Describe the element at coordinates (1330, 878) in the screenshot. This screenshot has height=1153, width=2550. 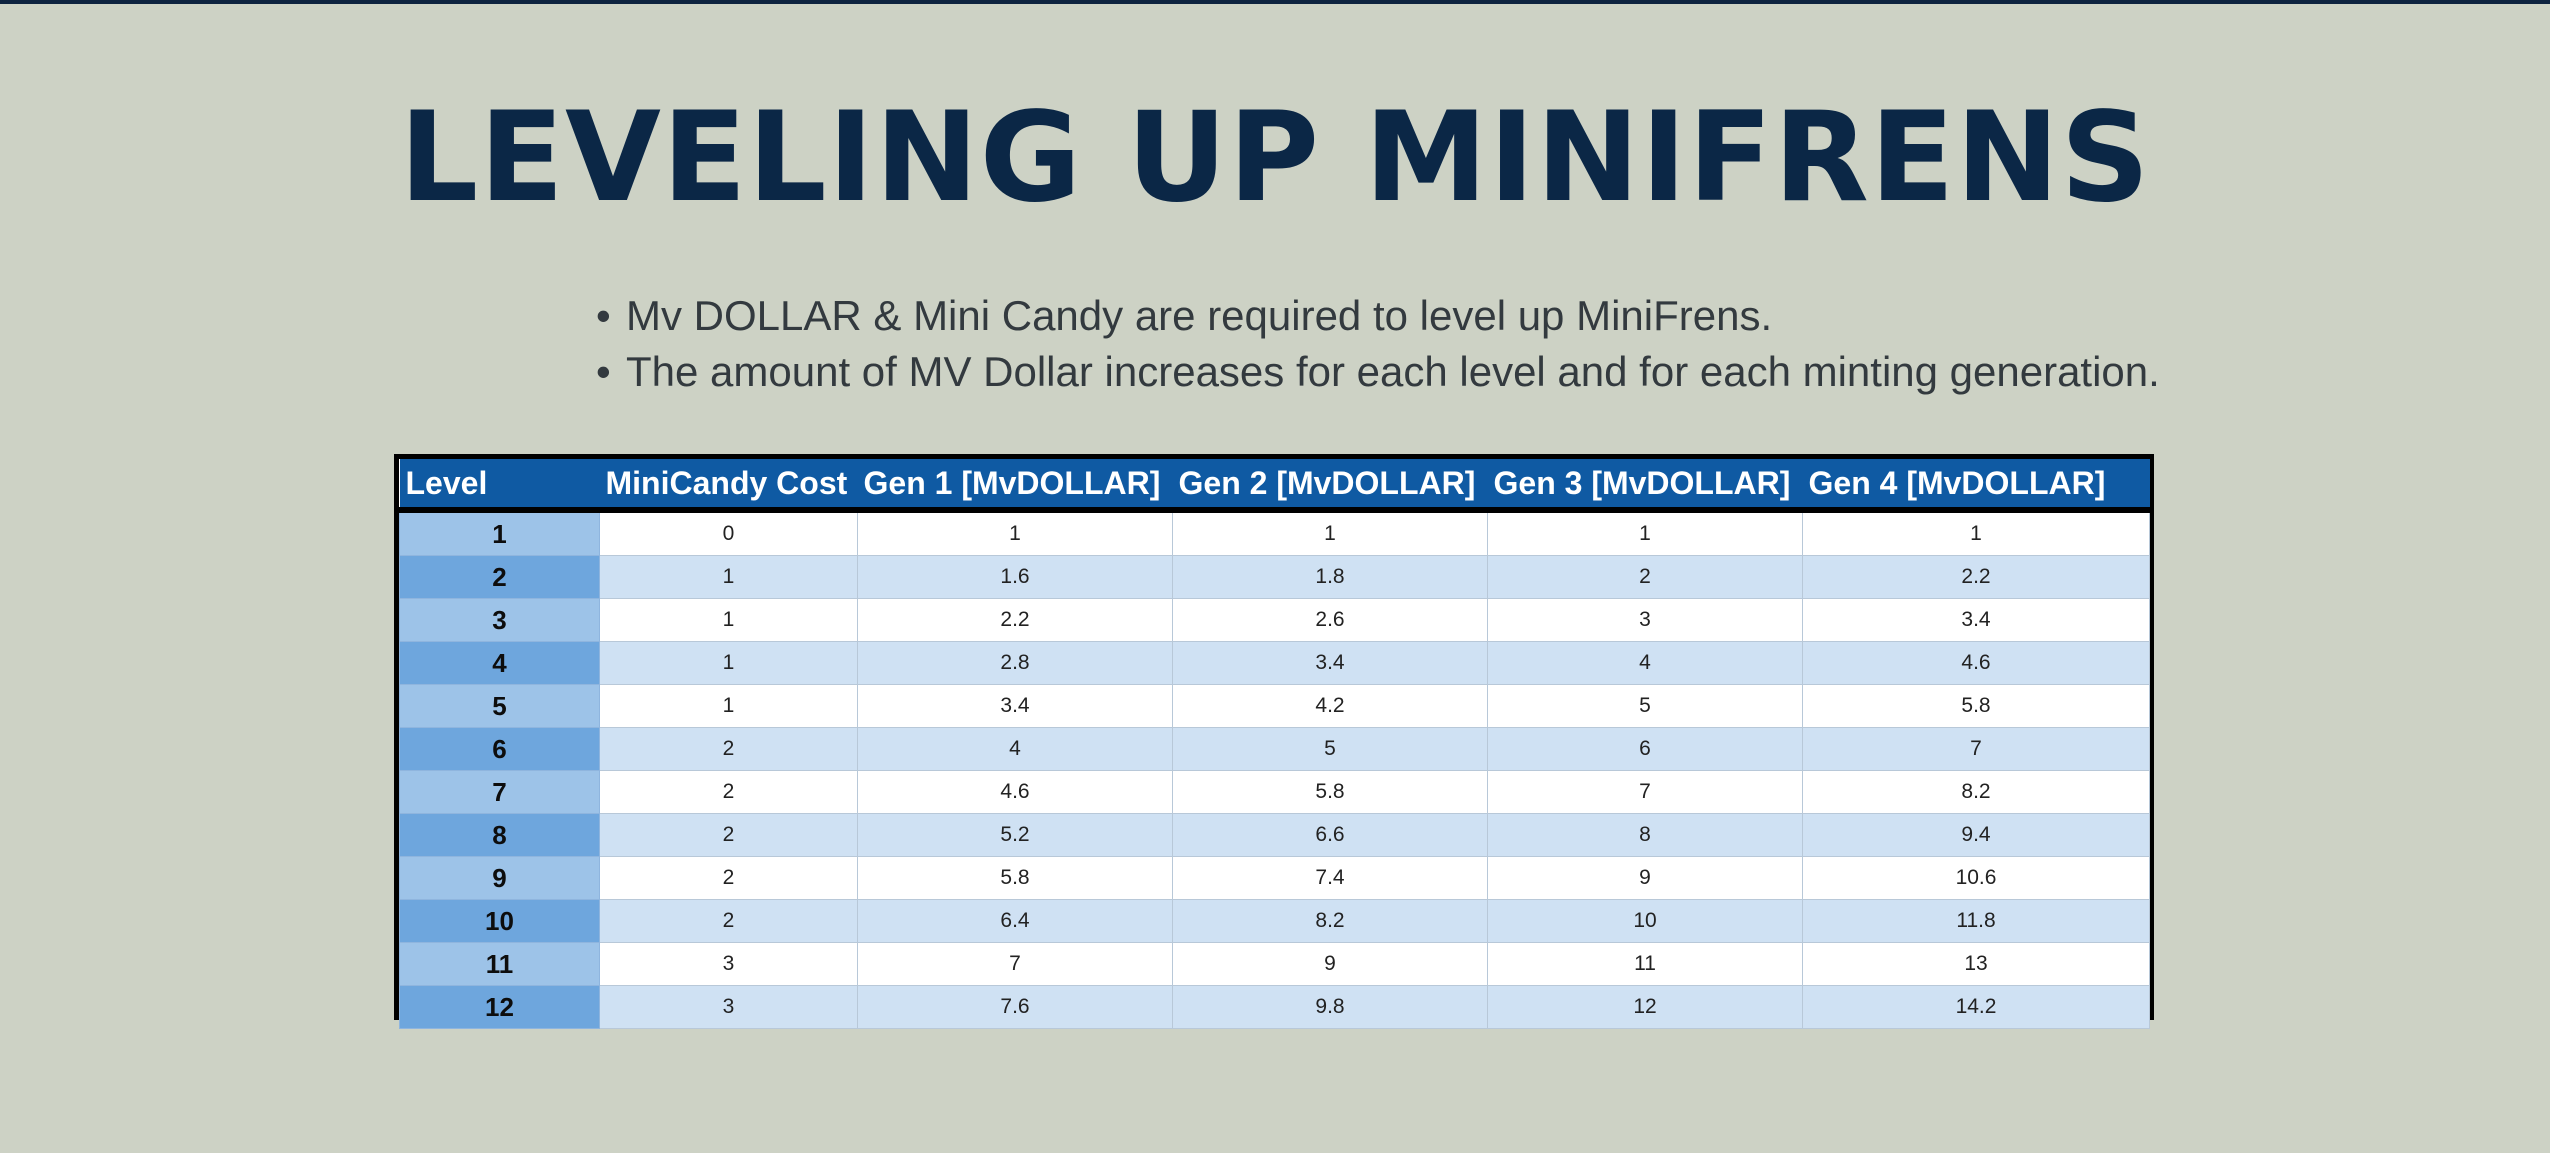
I see `cell-gen2: 7.4` at that location.